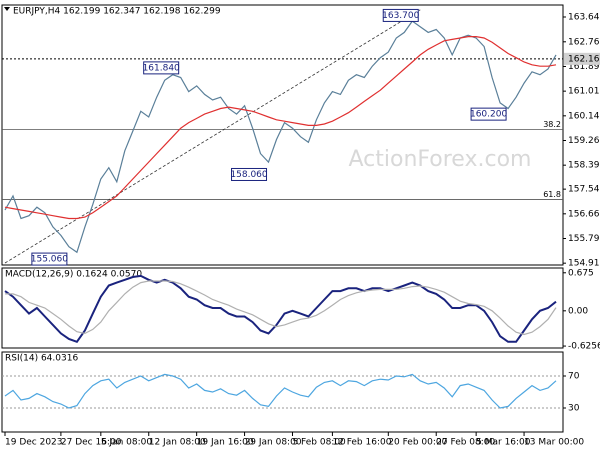 This screenshot has height=450, width=600. Describe the element at coordinates (225, 443) in the screenshot. I see `x-tick-label: 19 Jan 16:00` at that location.